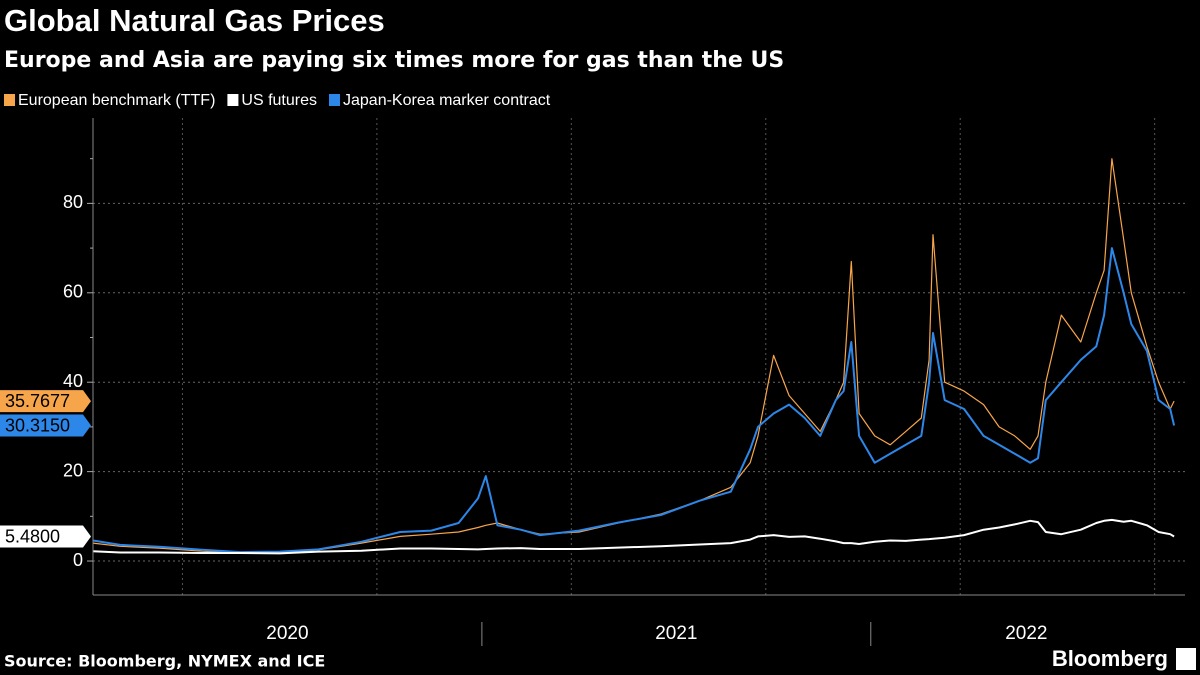  I want to click on x-tick-label: 2021, so click(676, 633).